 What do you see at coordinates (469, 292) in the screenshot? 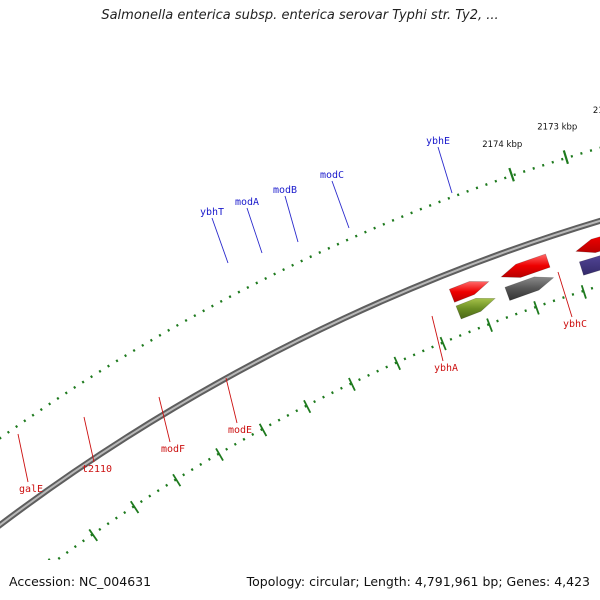
I see `gene-block-reverse-a` at bounding box center [469, 292].